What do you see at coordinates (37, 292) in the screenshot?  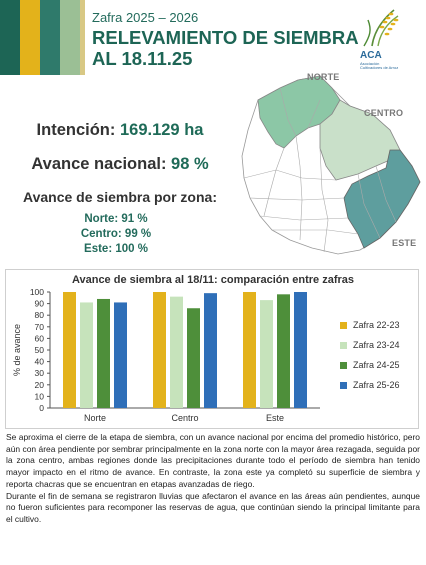 I see `y-tick-label: 100` at bounding box center [37, 292].